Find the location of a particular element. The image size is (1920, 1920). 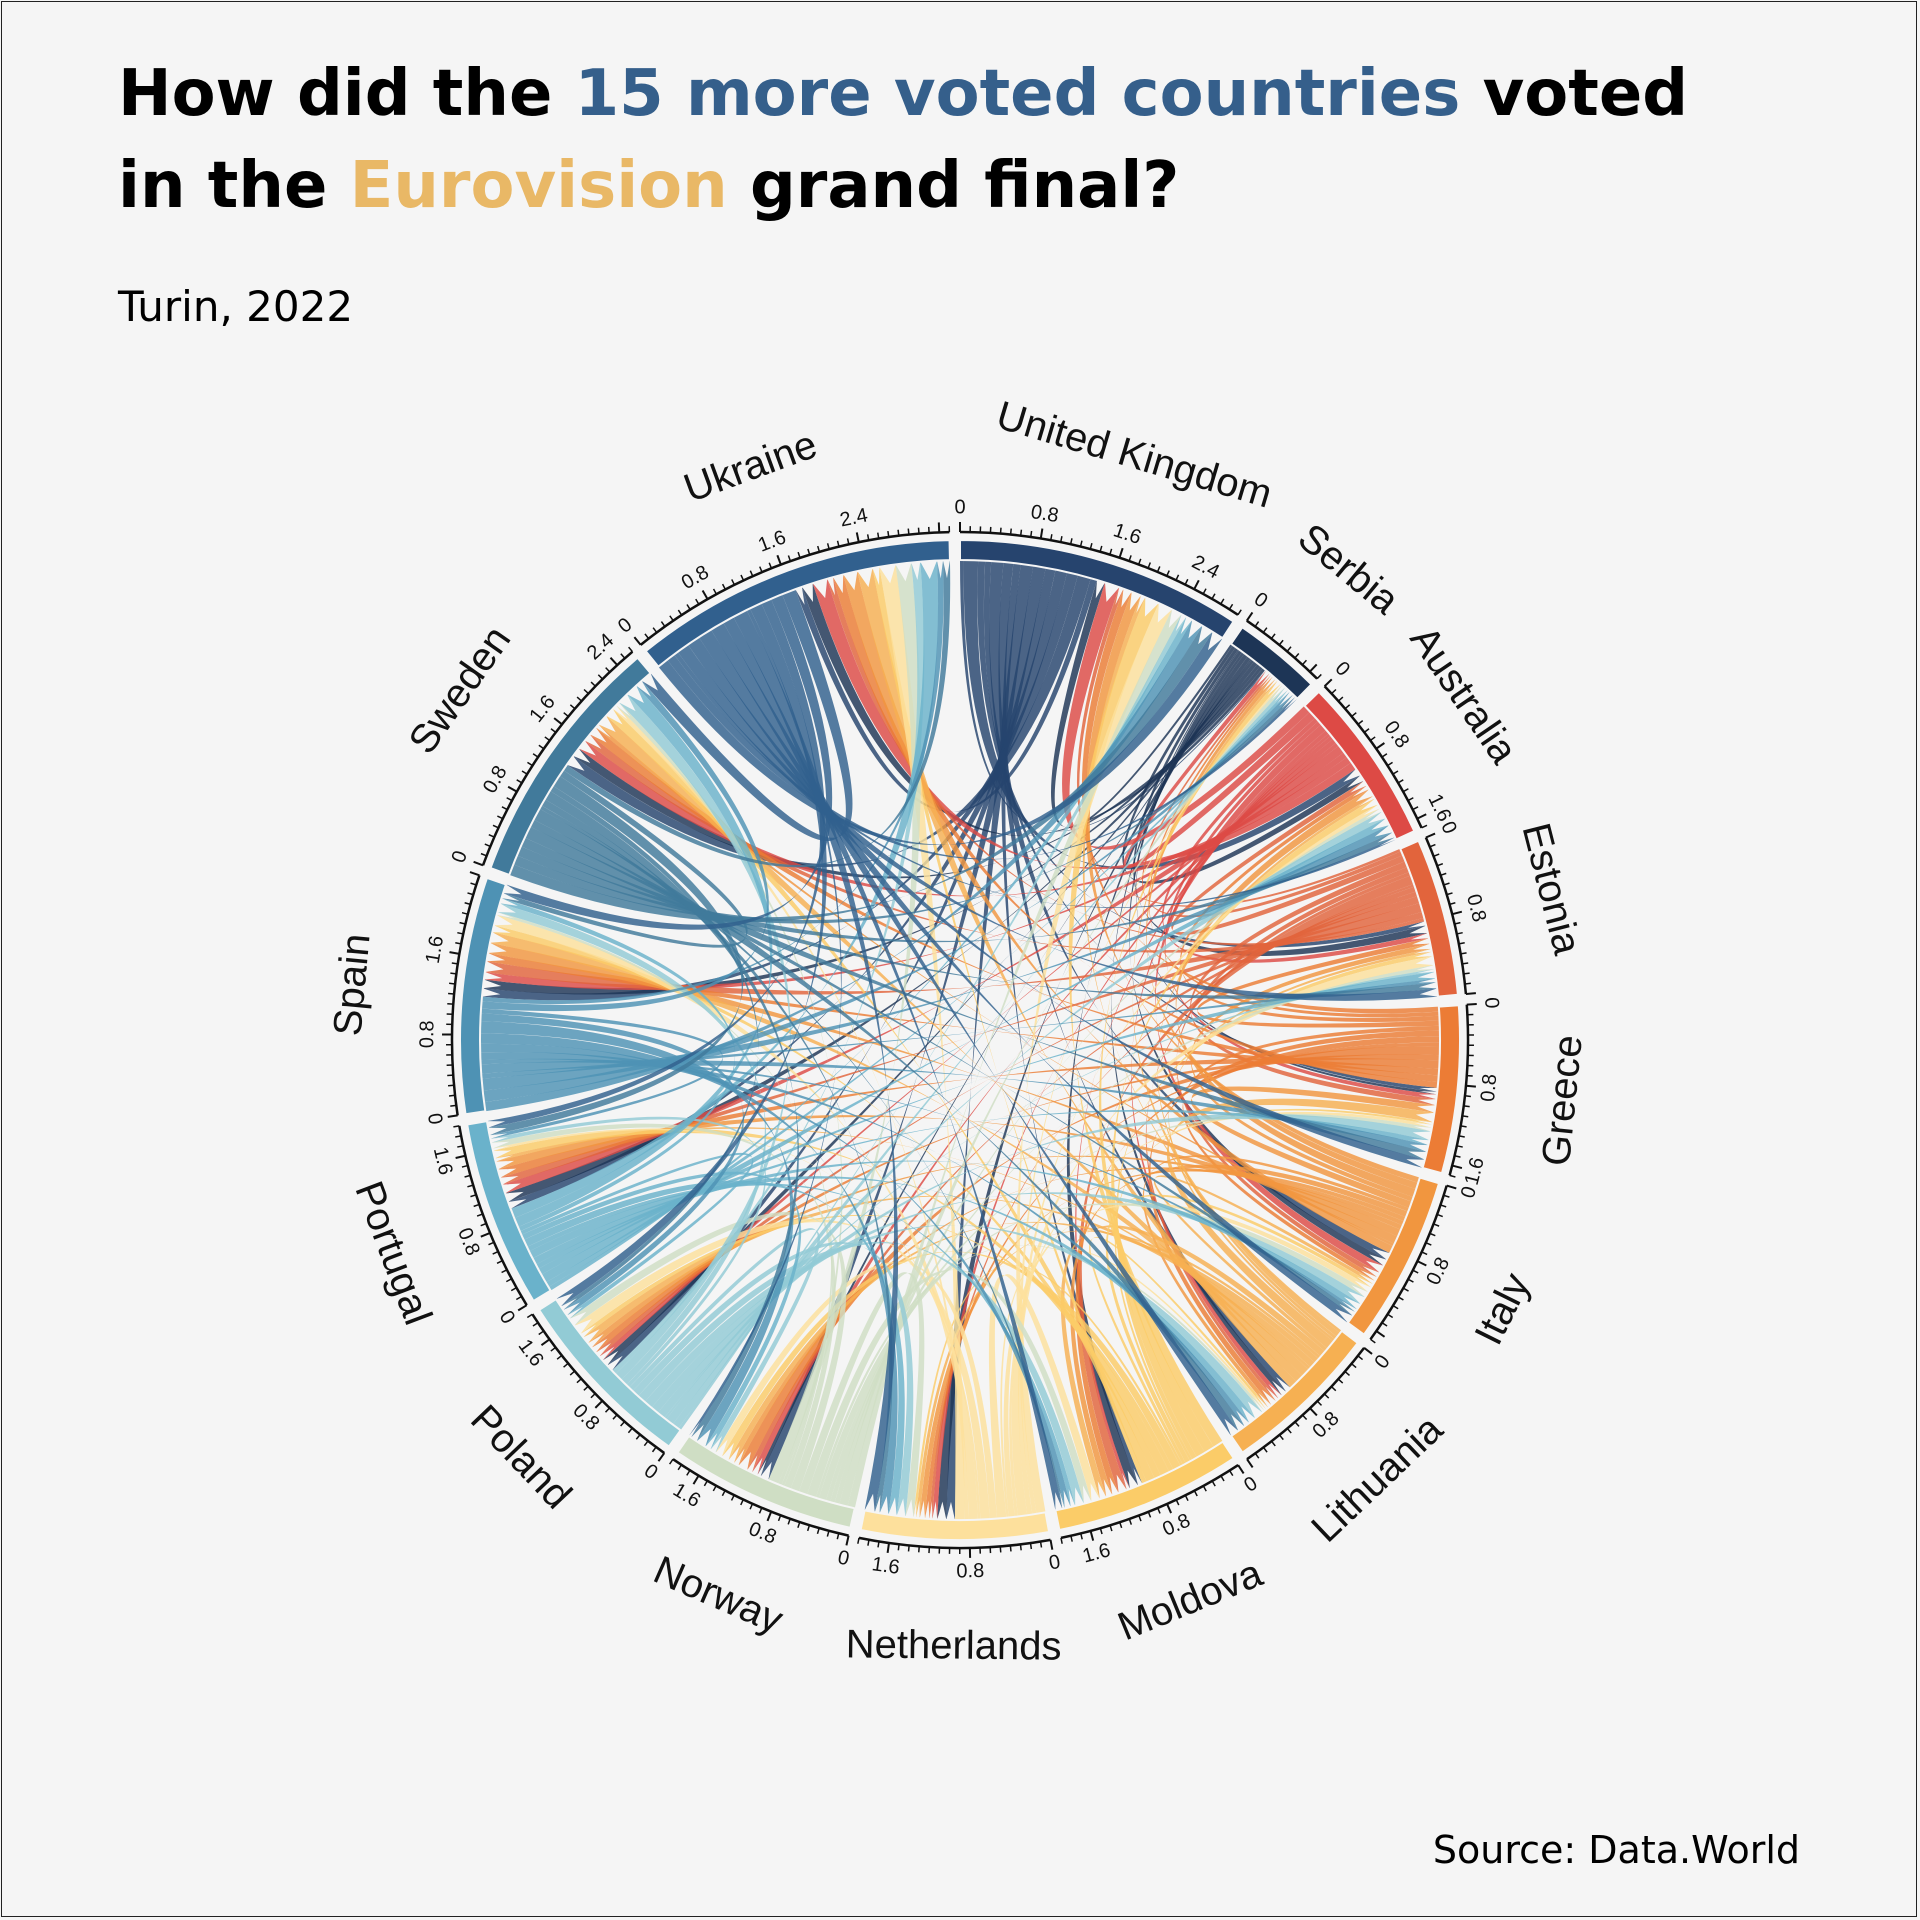

sector-lithuania is located at coordinates (1294, 1391).